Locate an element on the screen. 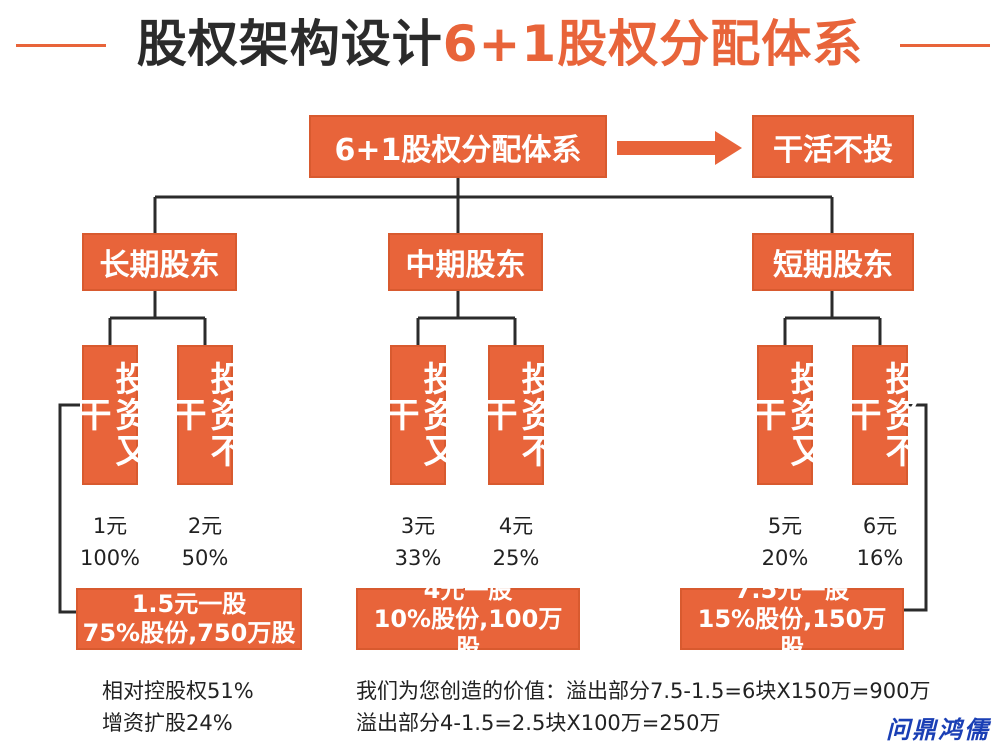  price-mid-a: 3元 is located at coordinates (418, 526).